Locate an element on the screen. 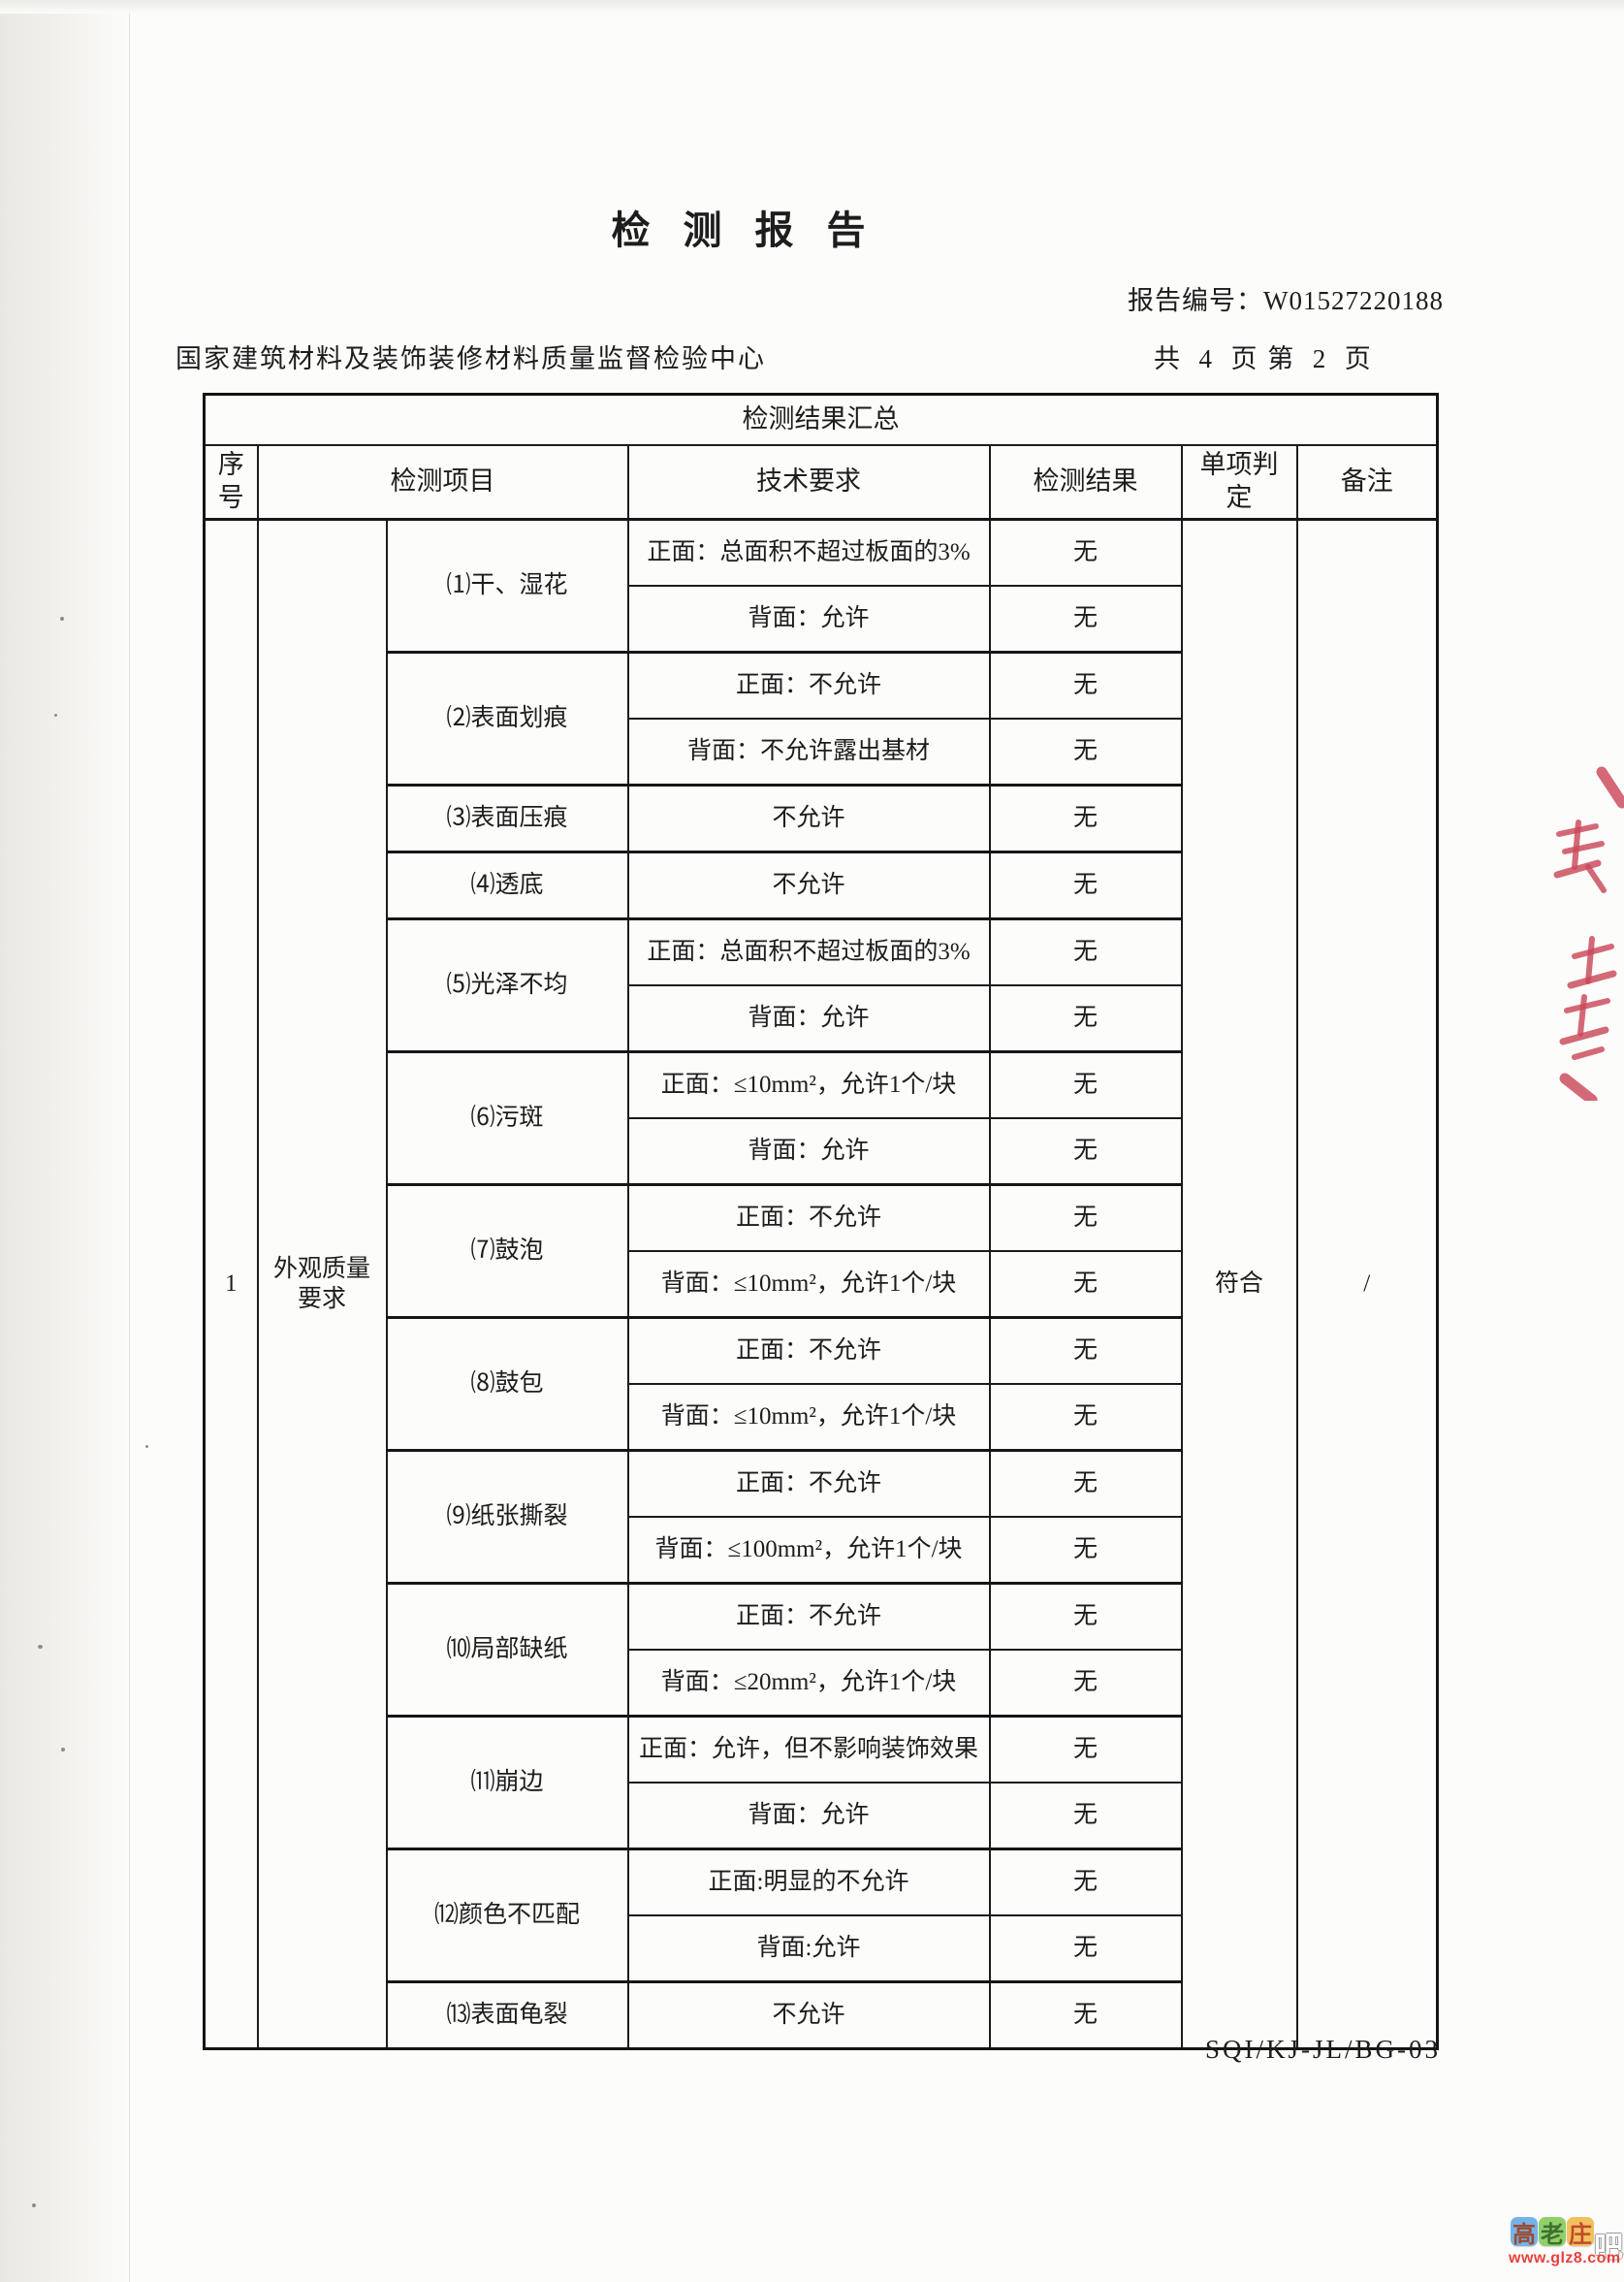 The width and height of the screenshot is (1624, 2282). table-row: ⑺鼓泡 正面：不允许无 is located at coordinates (822, 1251).